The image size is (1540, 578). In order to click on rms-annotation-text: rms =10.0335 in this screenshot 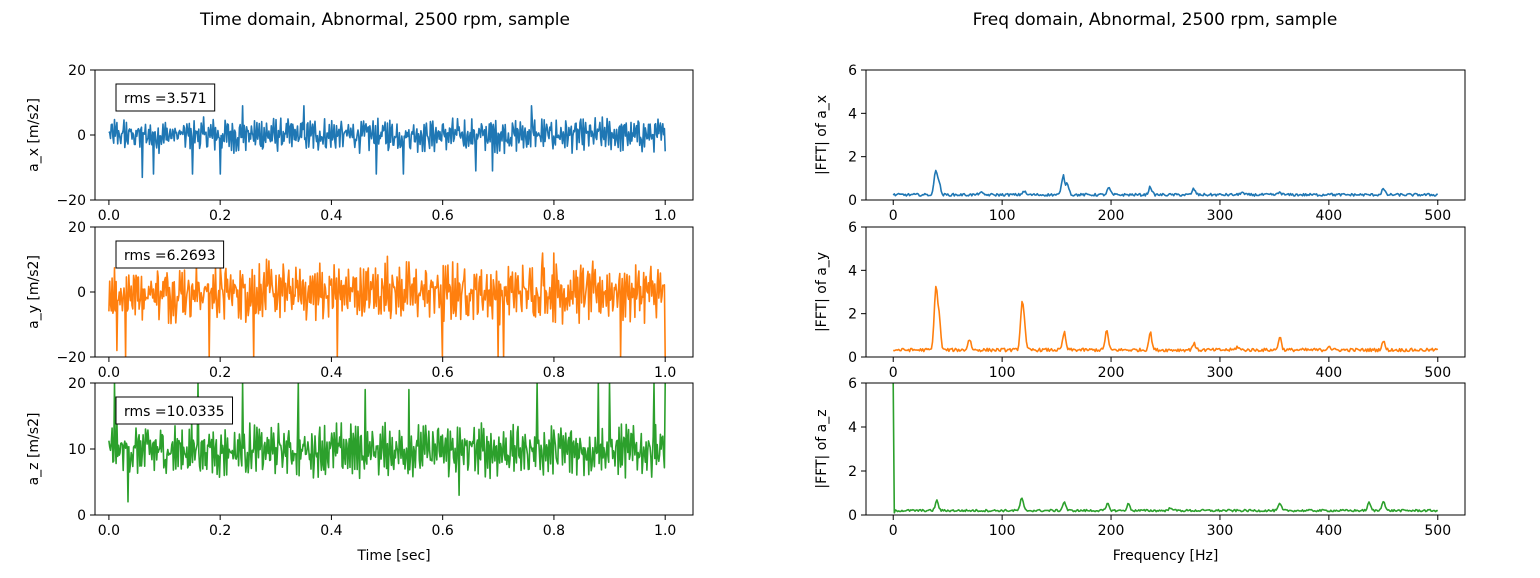, I will do `click(174, 412)`.